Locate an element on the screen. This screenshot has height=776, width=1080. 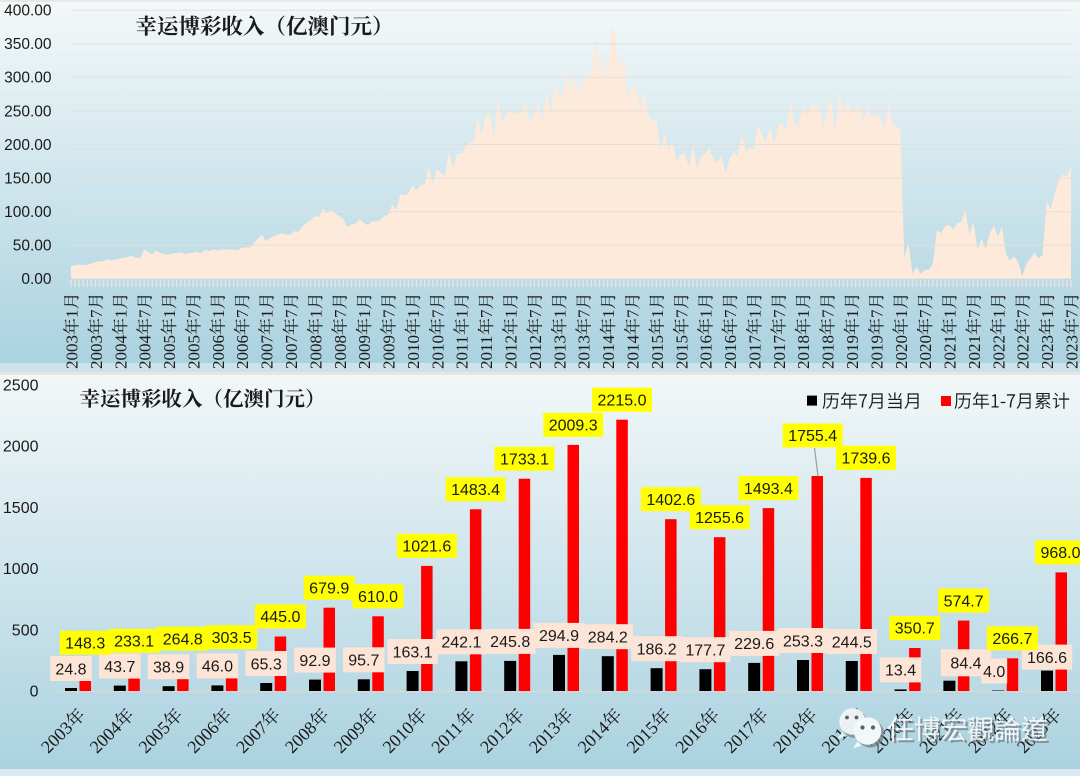
svg-text: 84.4 is located at coordinates (965, 664).